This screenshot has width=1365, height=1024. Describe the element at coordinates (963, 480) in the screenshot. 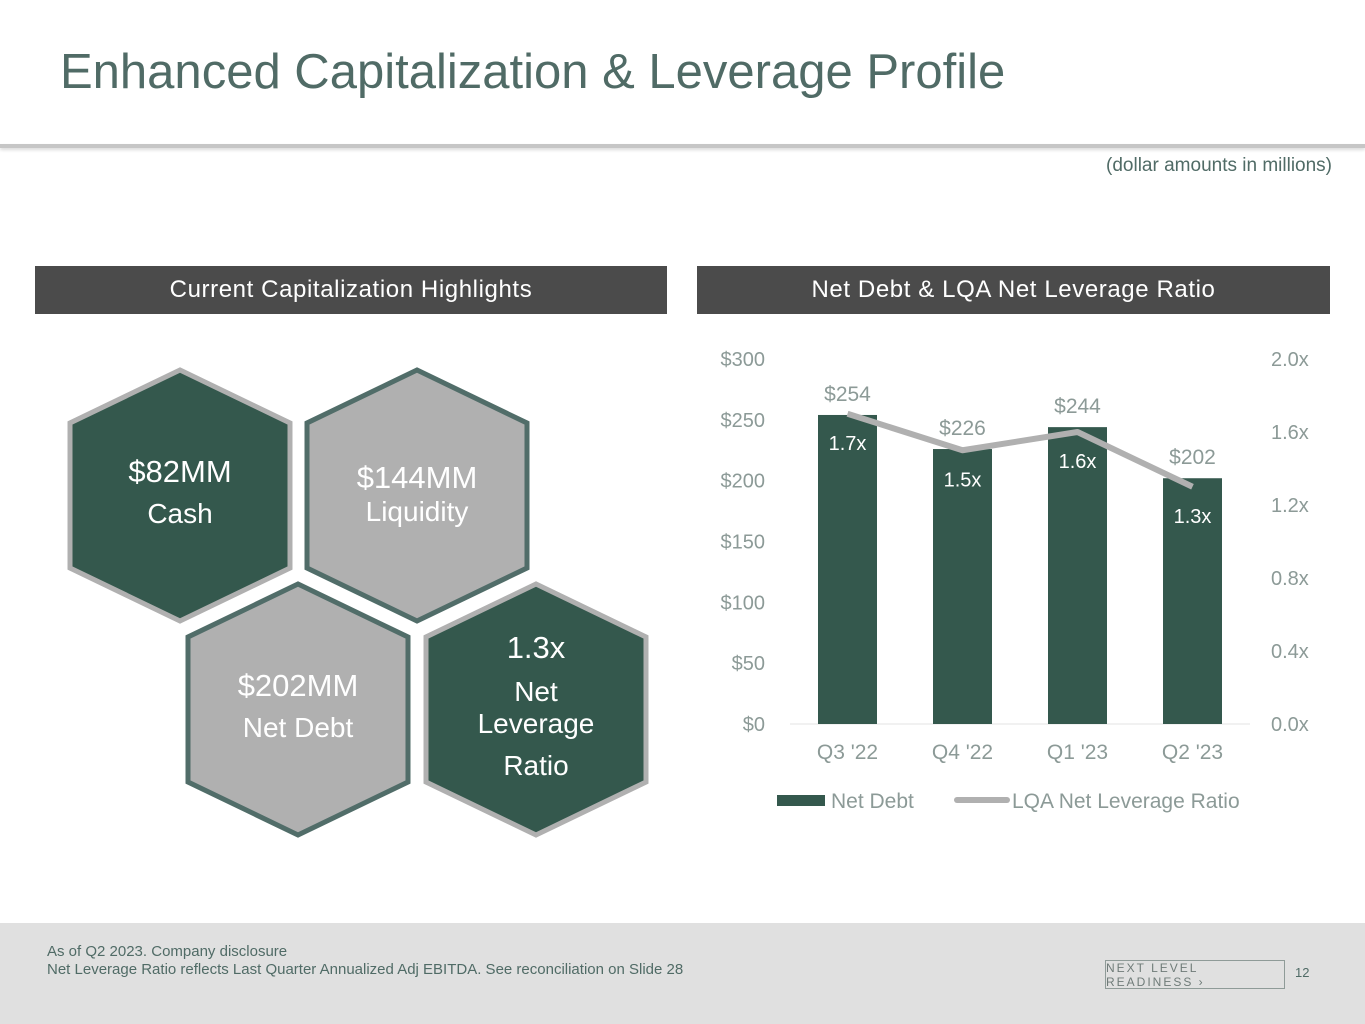

I see `line-data-label: 1.5x` at that location.